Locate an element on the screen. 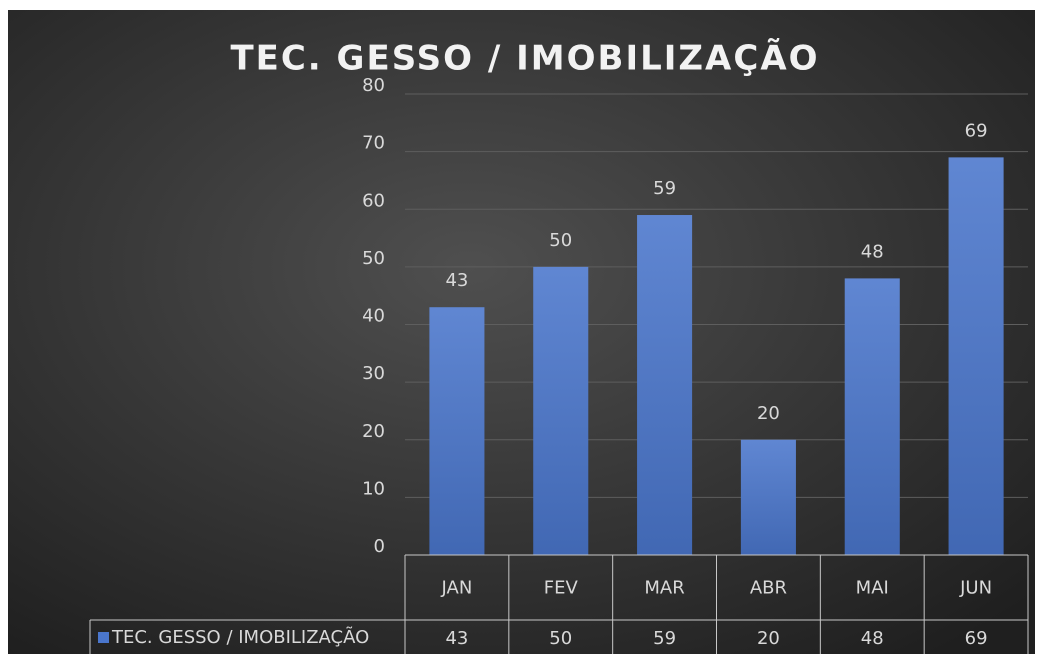  x-tick-label: JUN is located at coordinates (975, 588).